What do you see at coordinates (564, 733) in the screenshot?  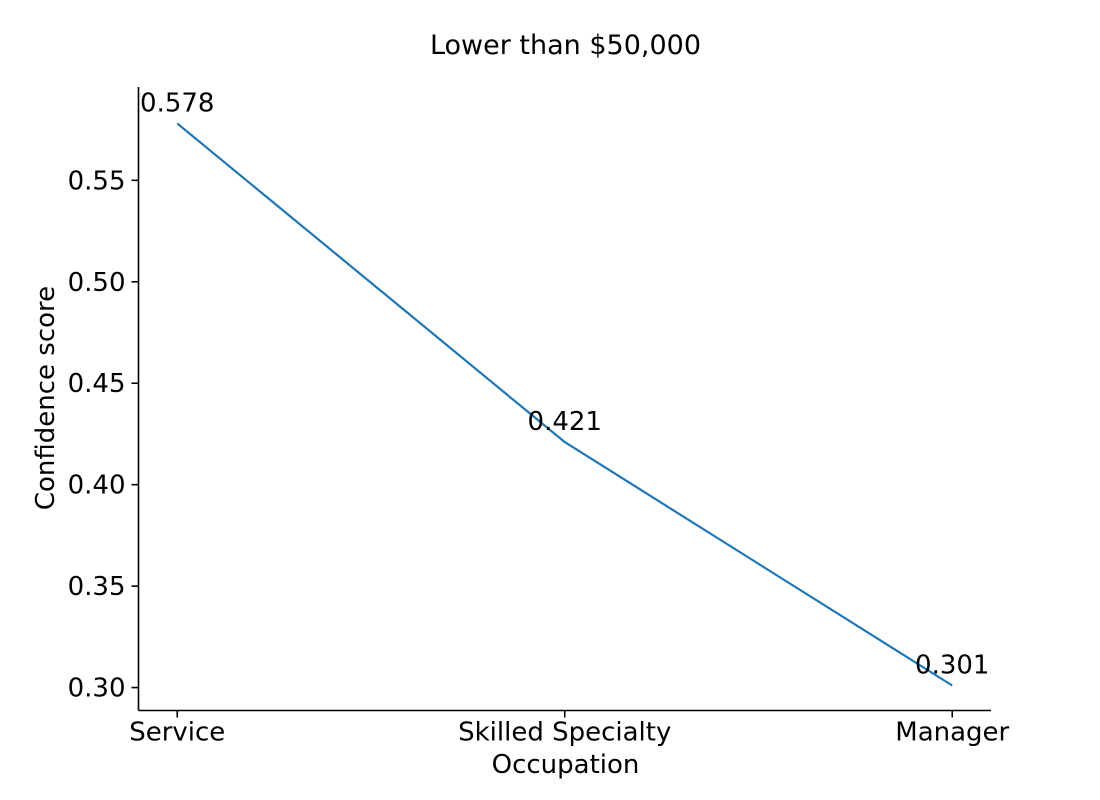 I see `x-tick-label: Skilled Specialty` at bounding box center [564, 733].